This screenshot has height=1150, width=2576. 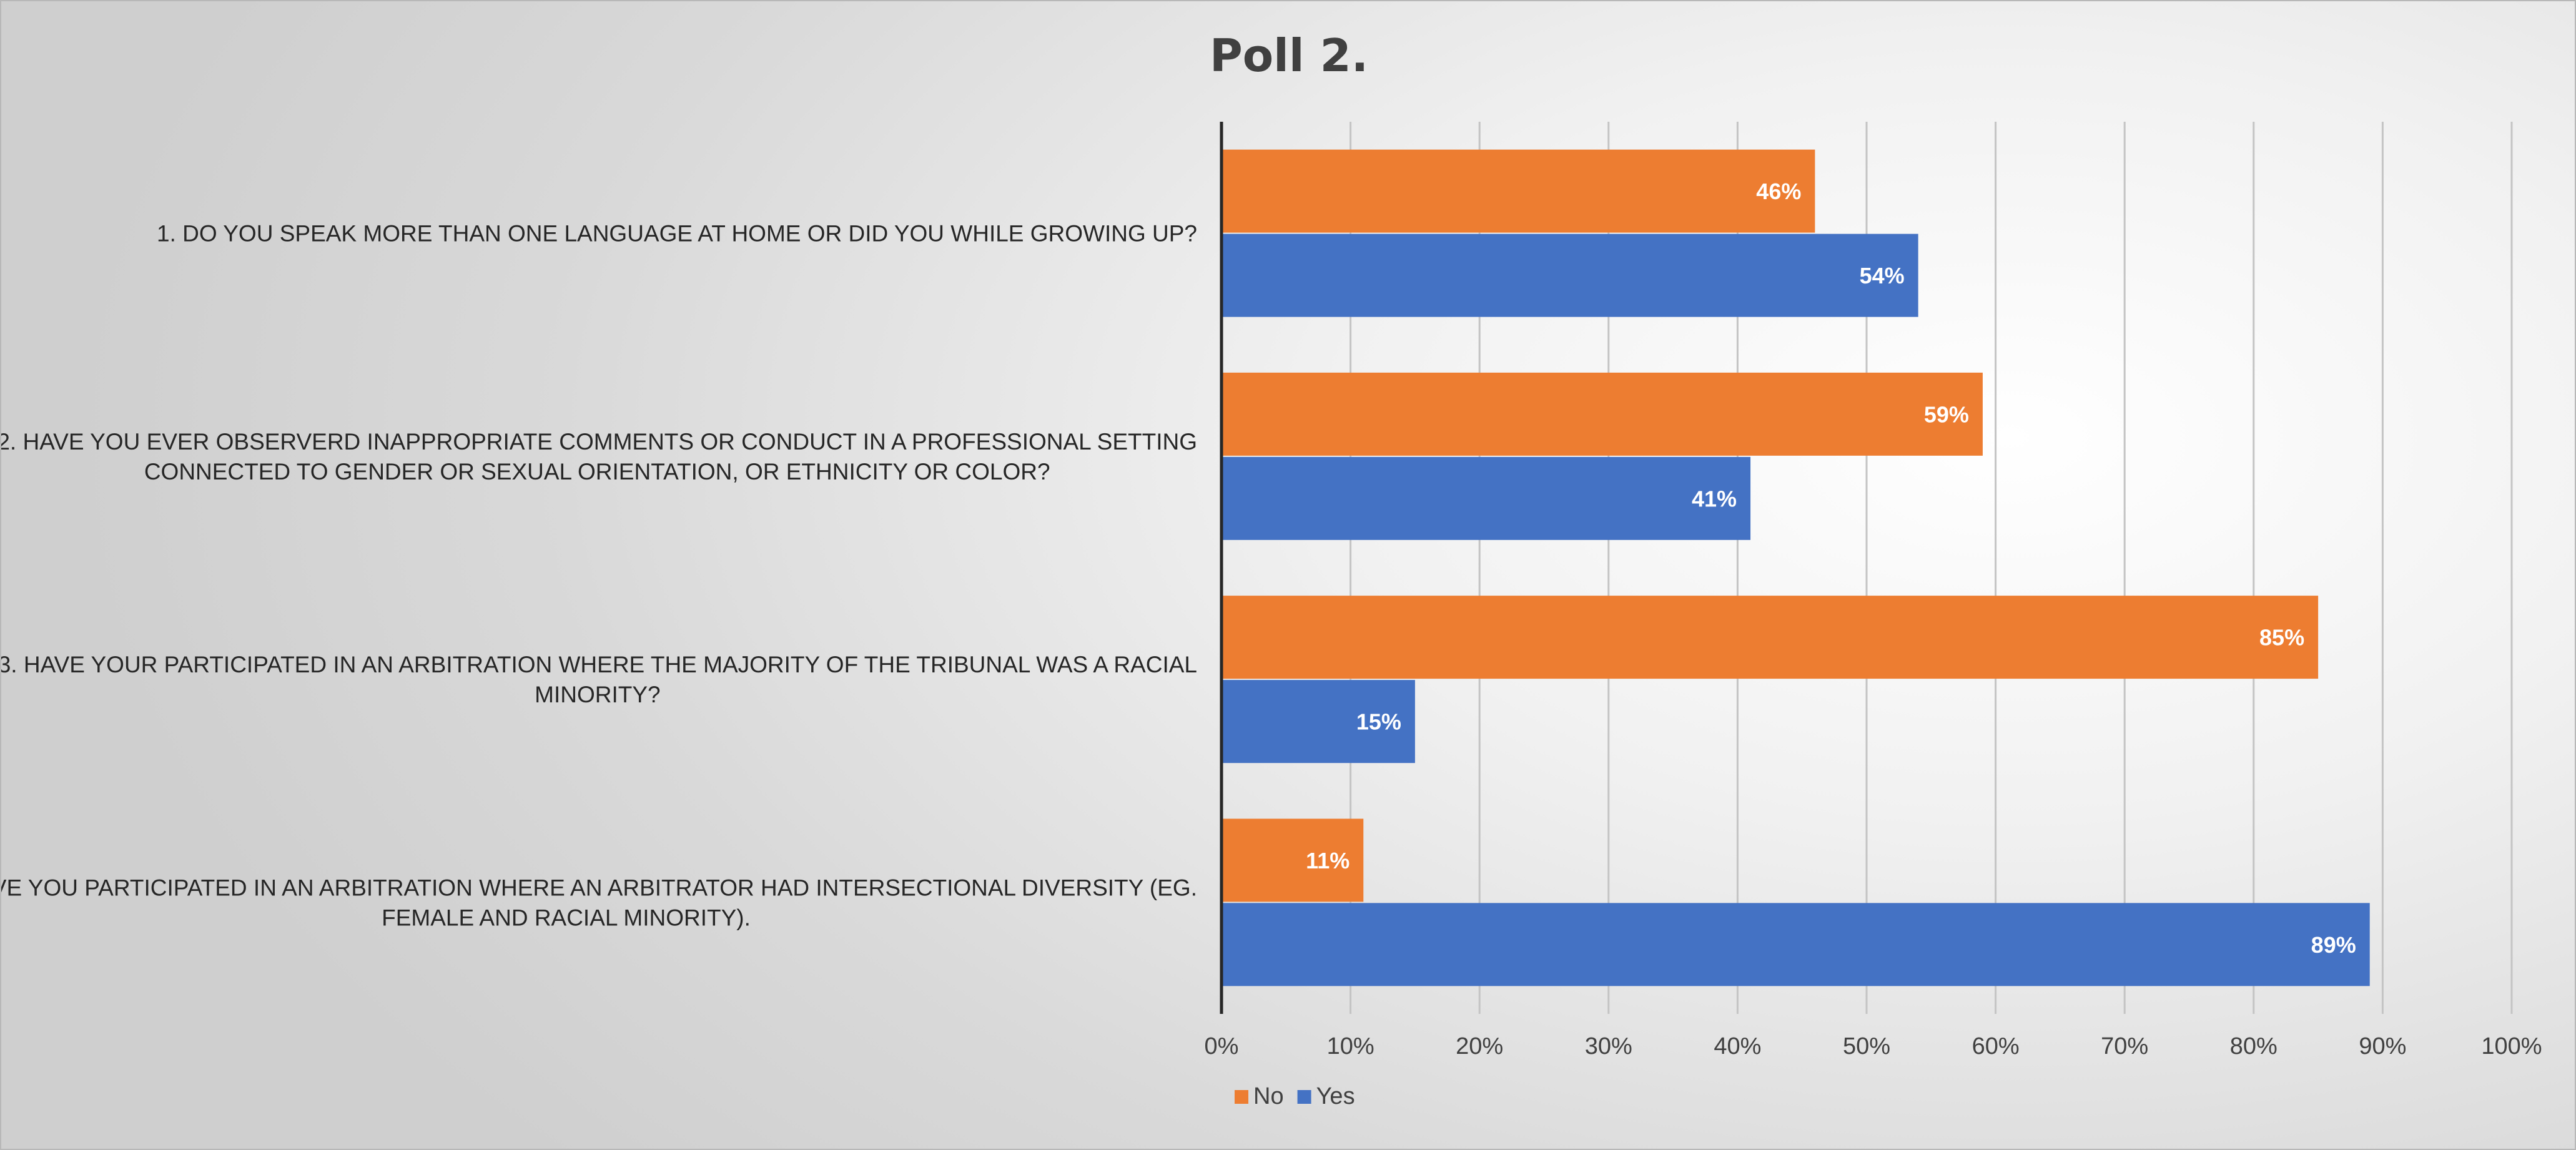 What do you see at coordinates (1608, 1046) in the screenshot?
I see `x-tick-label: 30%` at bounding box center [1608, 1046].